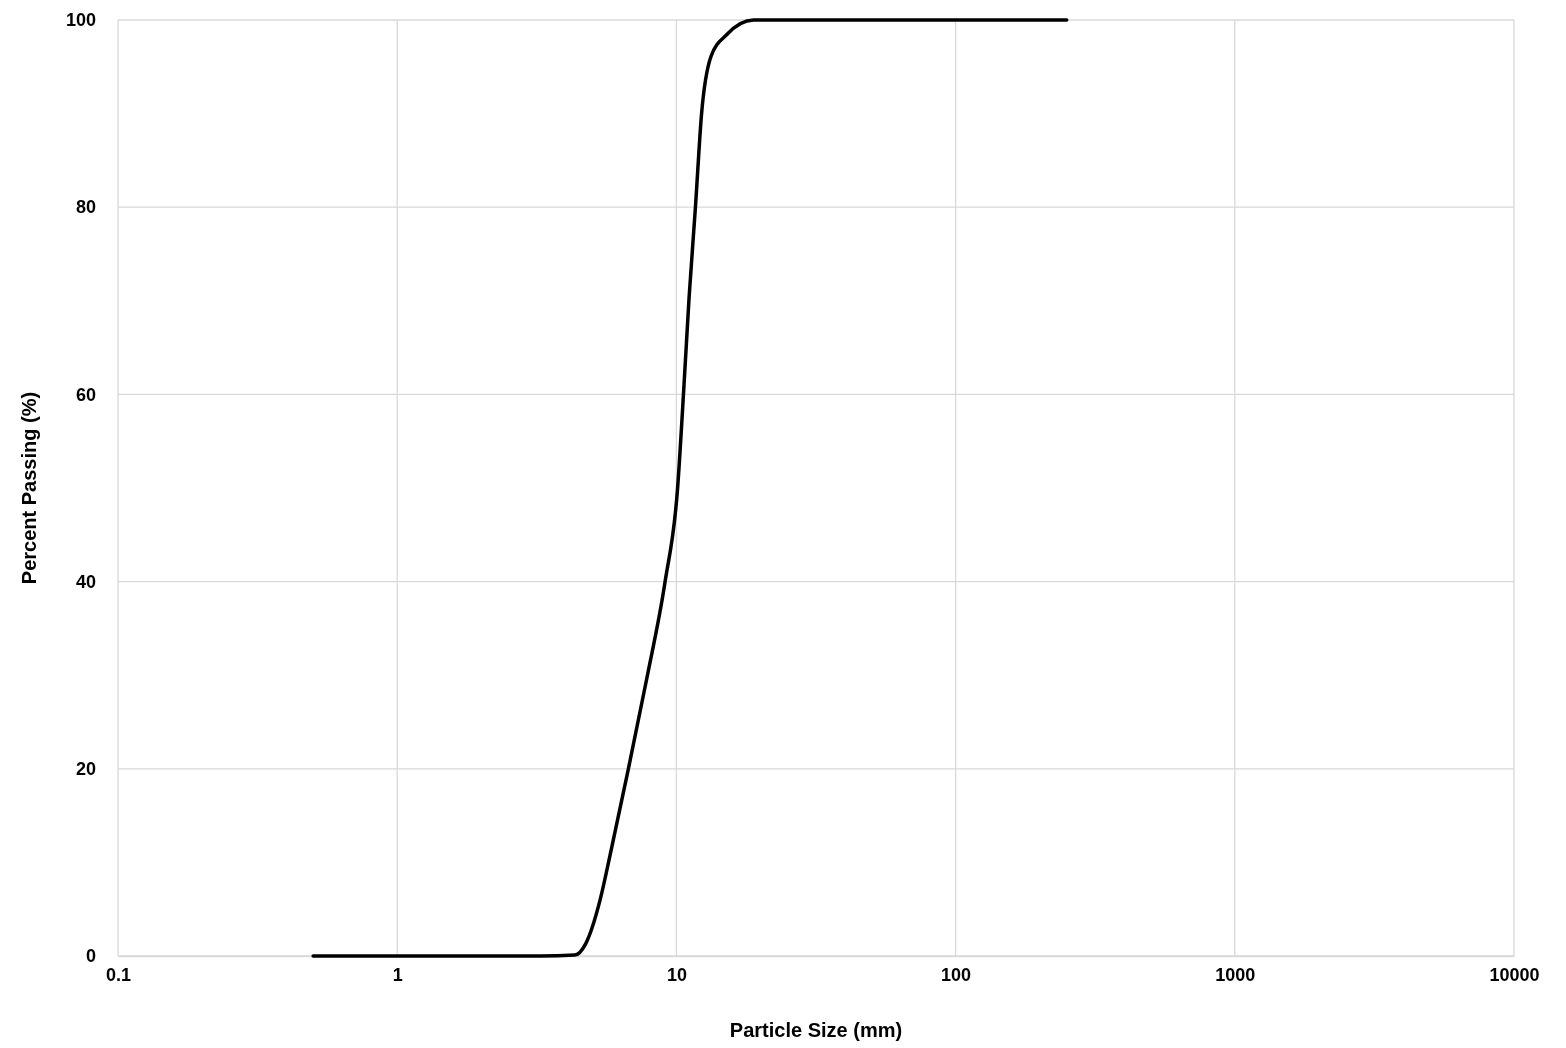 Image resolution: width=1566 pixels, height=1048 pixels. I want to click on x-axis-title: Particle Size (mm), so click(816, 1030).